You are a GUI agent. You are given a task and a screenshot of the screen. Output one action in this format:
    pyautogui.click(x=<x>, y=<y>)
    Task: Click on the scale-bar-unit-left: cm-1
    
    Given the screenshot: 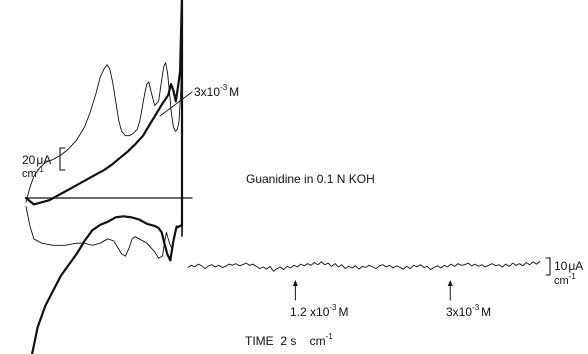 What is the action you would take?
    pyautogui.click(x=33, y=172)
    